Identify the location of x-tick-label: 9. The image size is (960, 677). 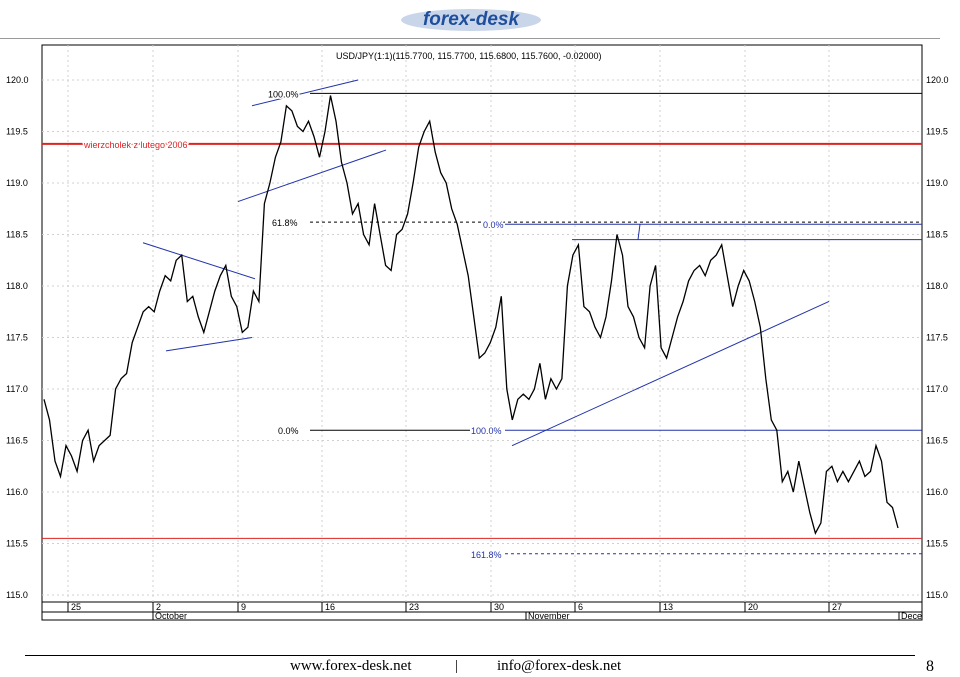
(243, 607).